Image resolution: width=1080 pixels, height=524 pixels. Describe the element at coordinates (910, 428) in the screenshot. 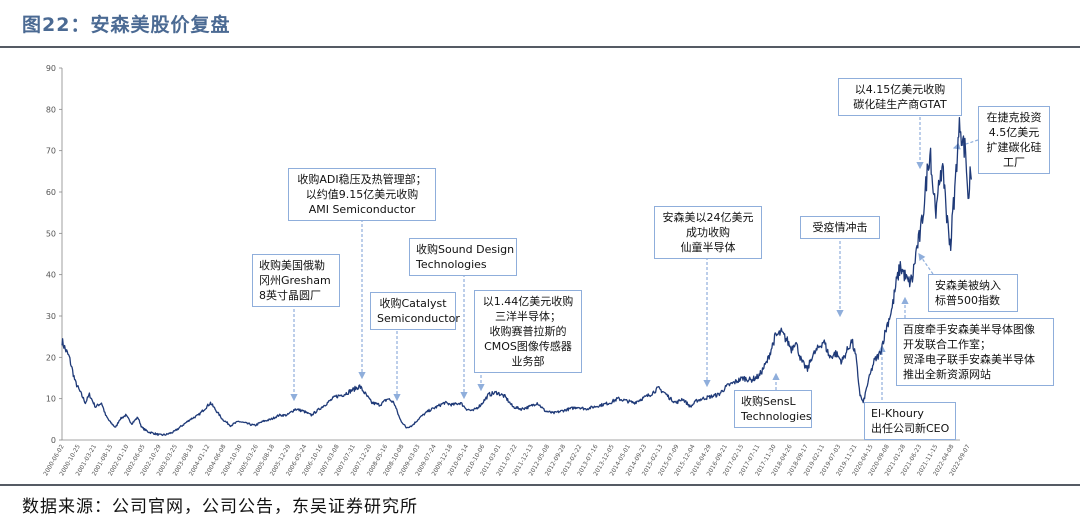

I see `annotation-line: 出任公司新CEO` at that location.